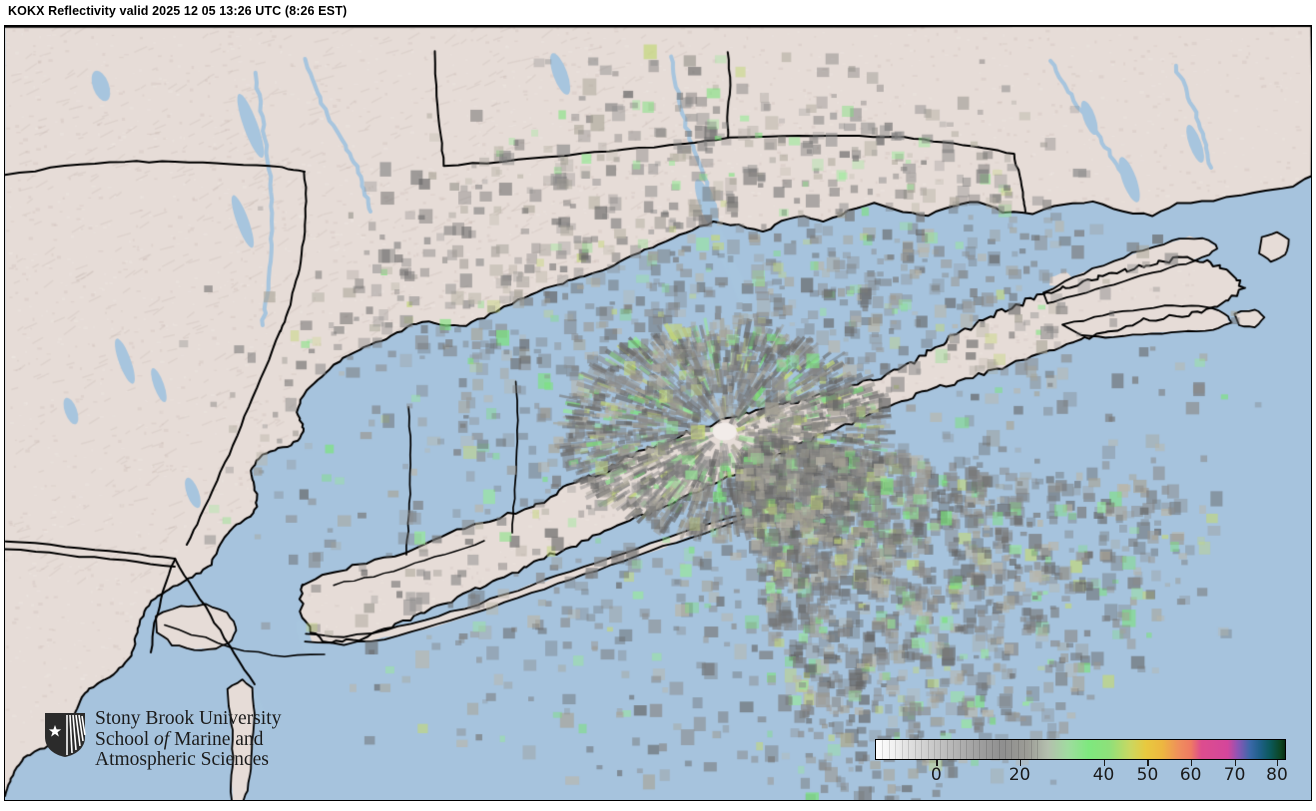  I want to click on logo-line-1: Stony Brook University, so click(188, 718).